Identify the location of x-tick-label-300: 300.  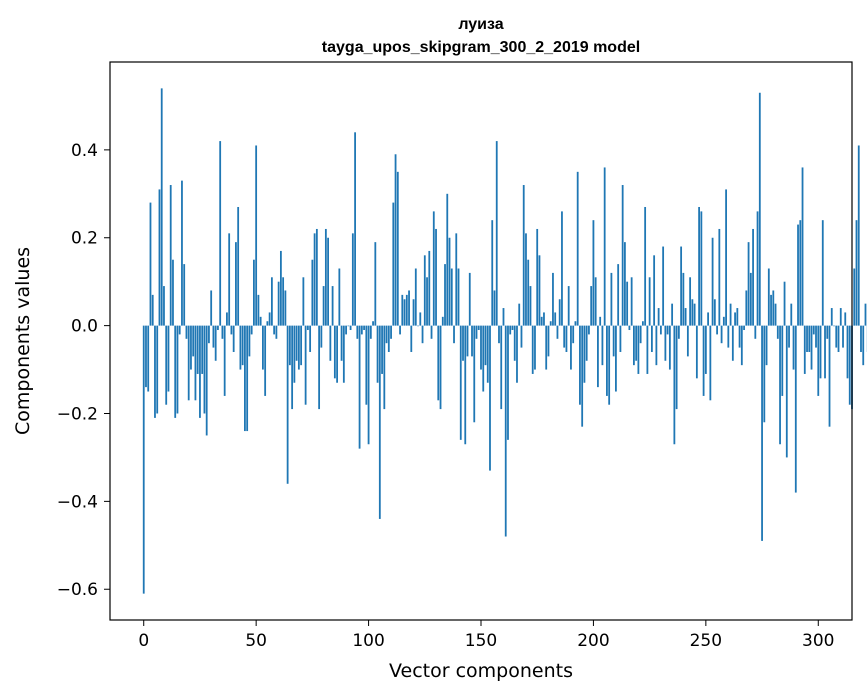
(818, 641).